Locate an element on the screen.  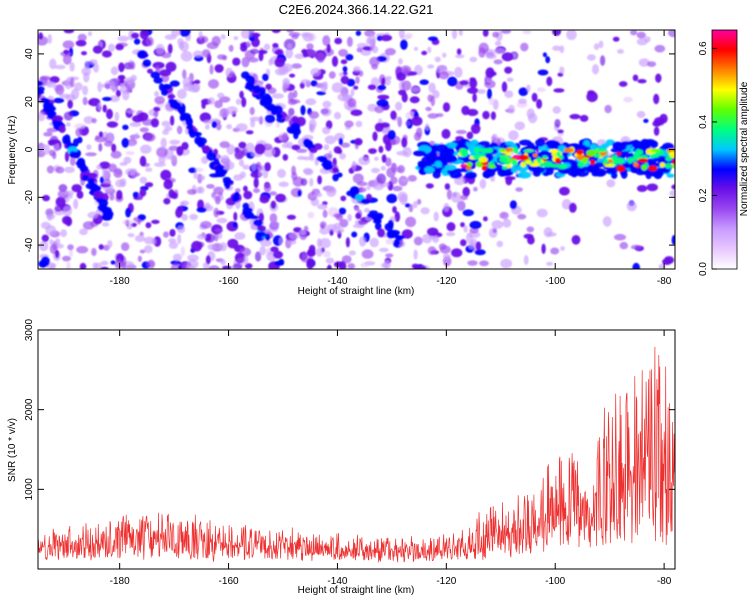
heatmap-cell-1957 is located at coordinates (539, 160).